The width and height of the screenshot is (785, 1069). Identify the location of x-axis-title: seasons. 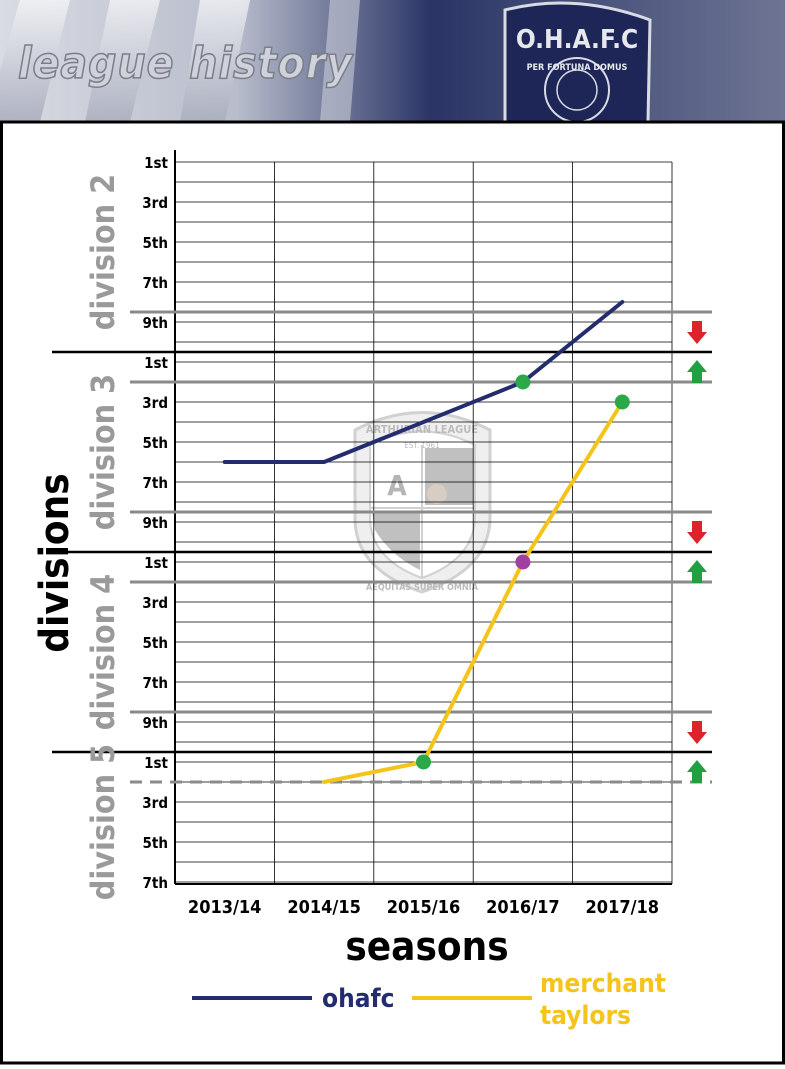
(426, 947).